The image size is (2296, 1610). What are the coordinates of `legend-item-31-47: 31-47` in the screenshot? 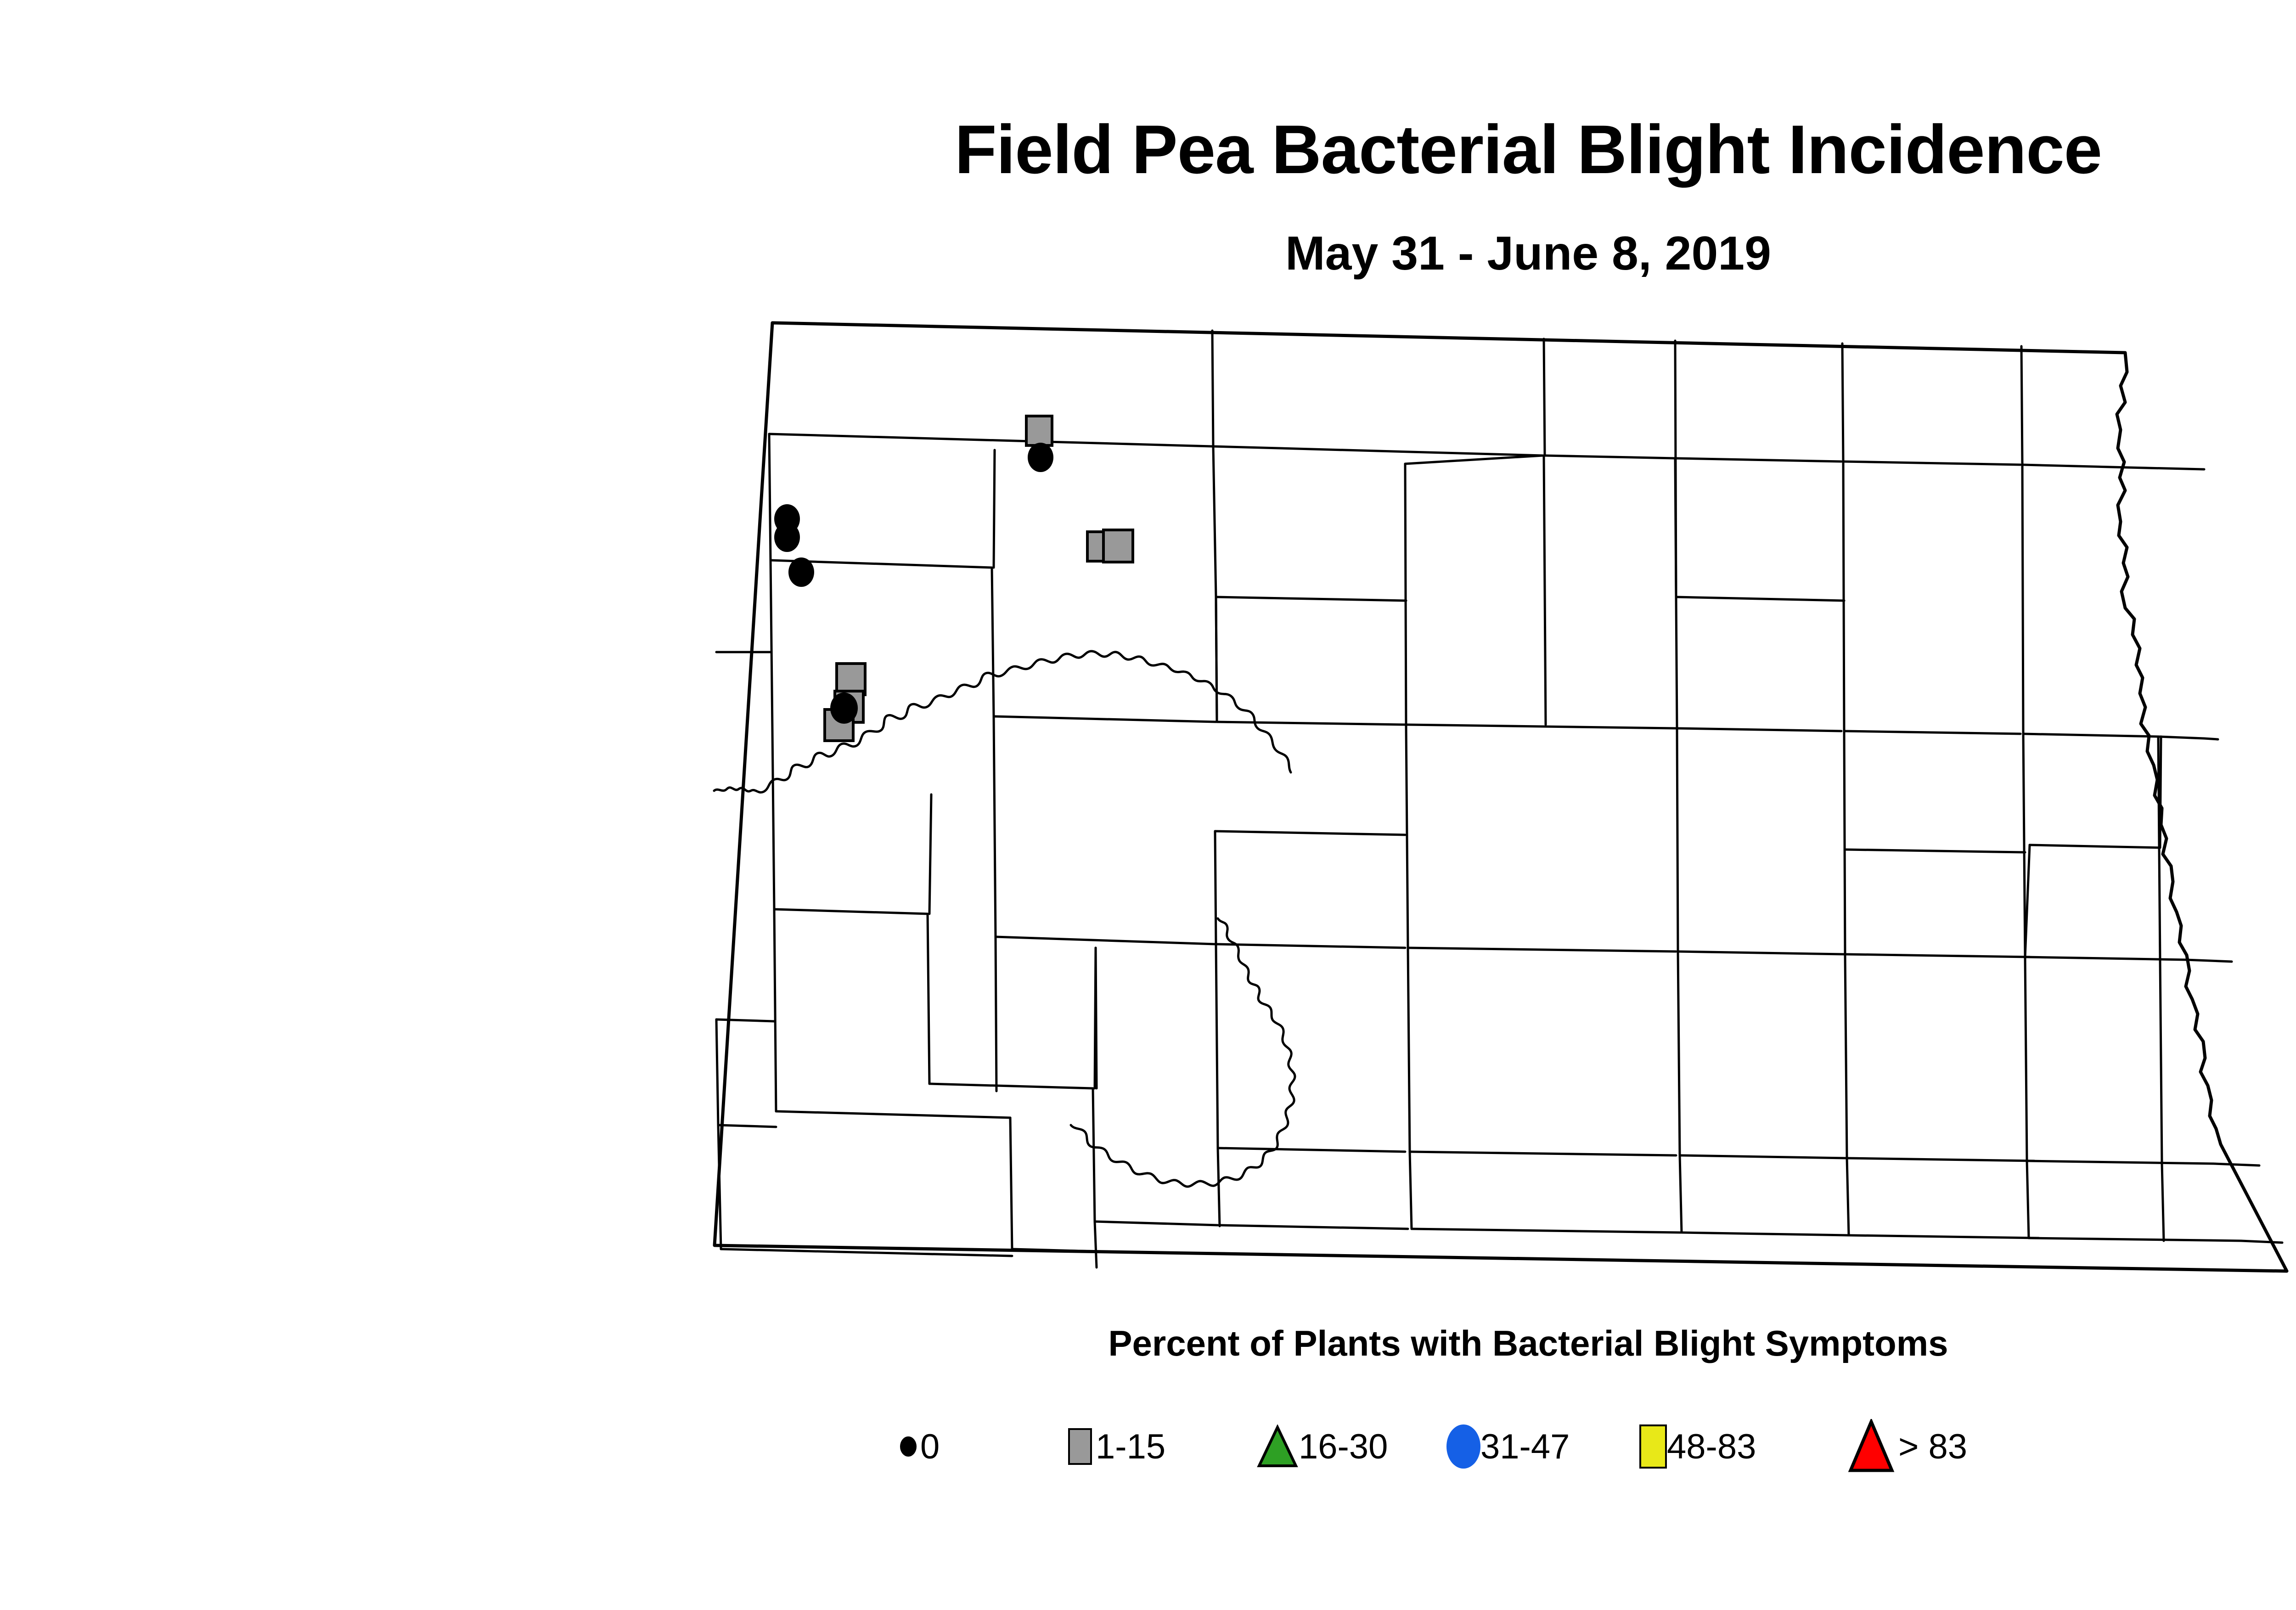 It's located at (1508, 1447).